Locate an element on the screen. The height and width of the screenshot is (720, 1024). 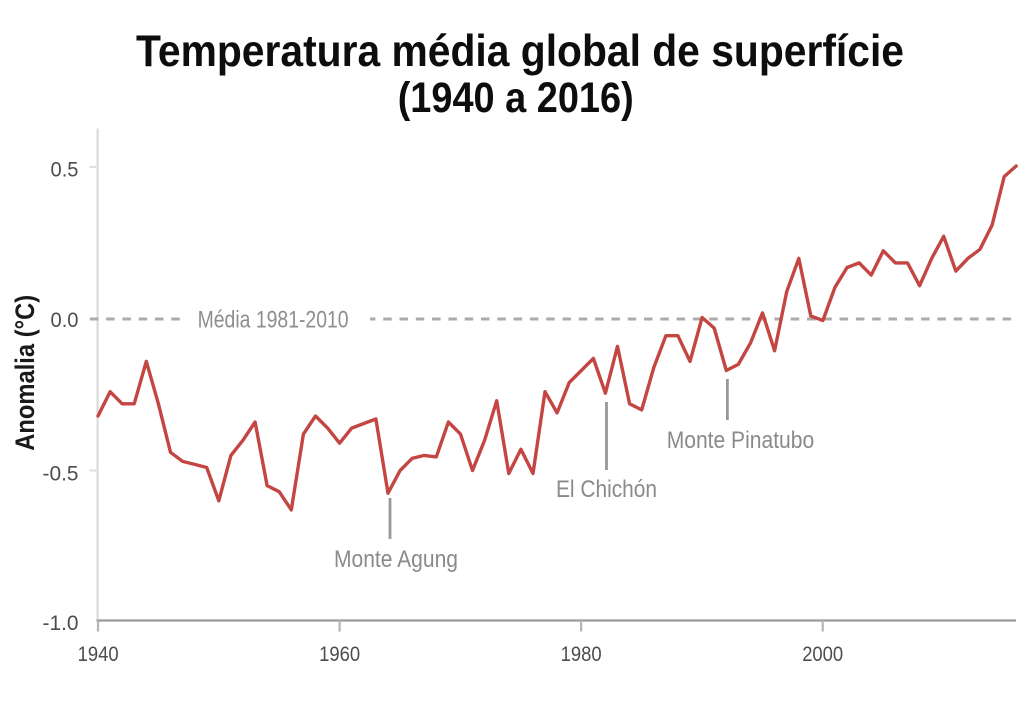
svg-text: 0.0 is located at coordinates (65, 320).